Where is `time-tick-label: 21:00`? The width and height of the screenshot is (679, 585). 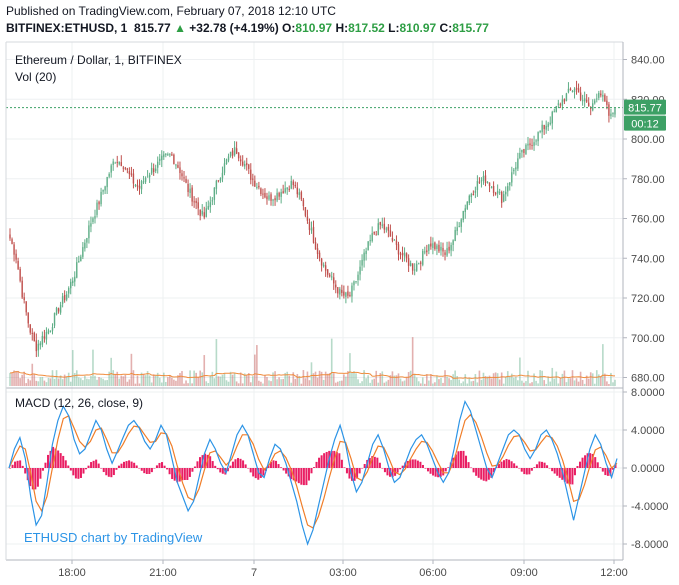 time-tick-label: 21:00 is located at coordinates (163, 573).